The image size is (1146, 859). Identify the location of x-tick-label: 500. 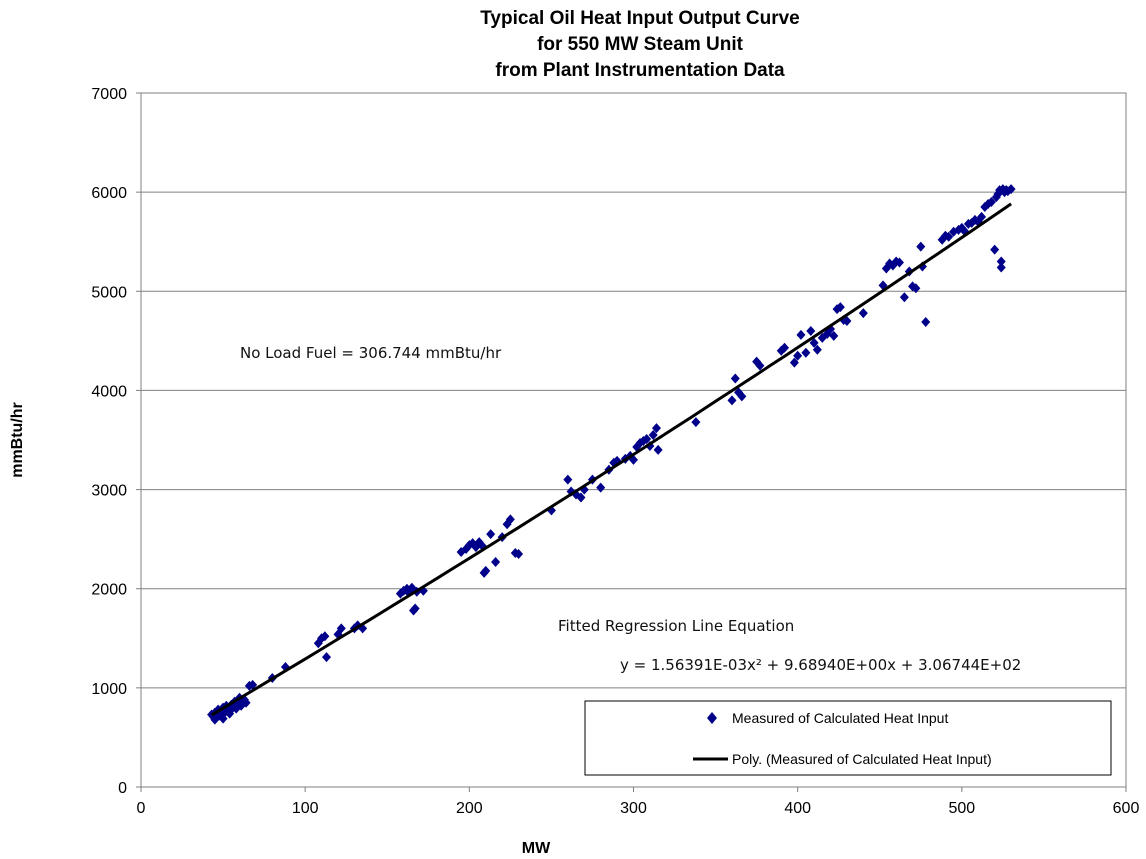
(961, 808).